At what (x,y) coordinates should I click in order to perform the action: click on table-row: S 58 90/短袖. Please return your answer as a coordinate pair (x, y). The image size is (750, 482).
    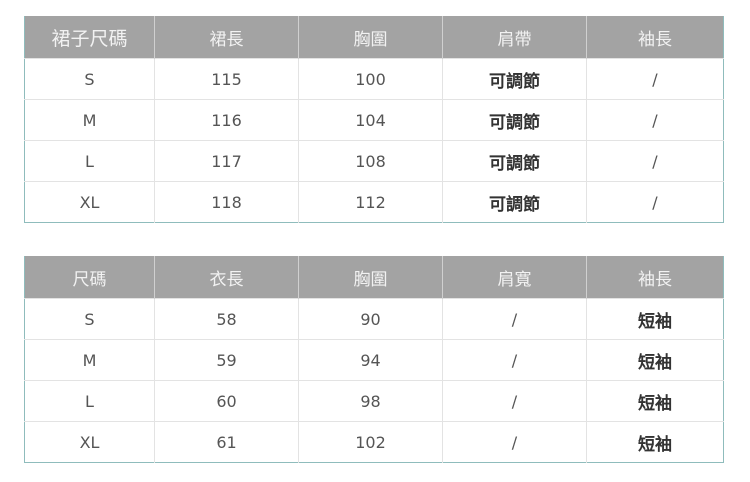
    Looking at the image, I should click on (374, 319).